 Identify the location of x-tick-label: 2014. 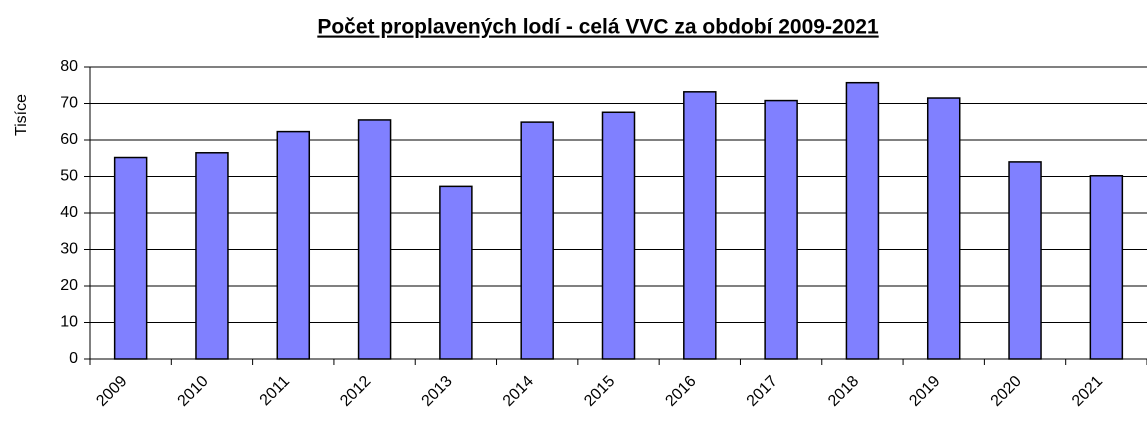
(518, 391).